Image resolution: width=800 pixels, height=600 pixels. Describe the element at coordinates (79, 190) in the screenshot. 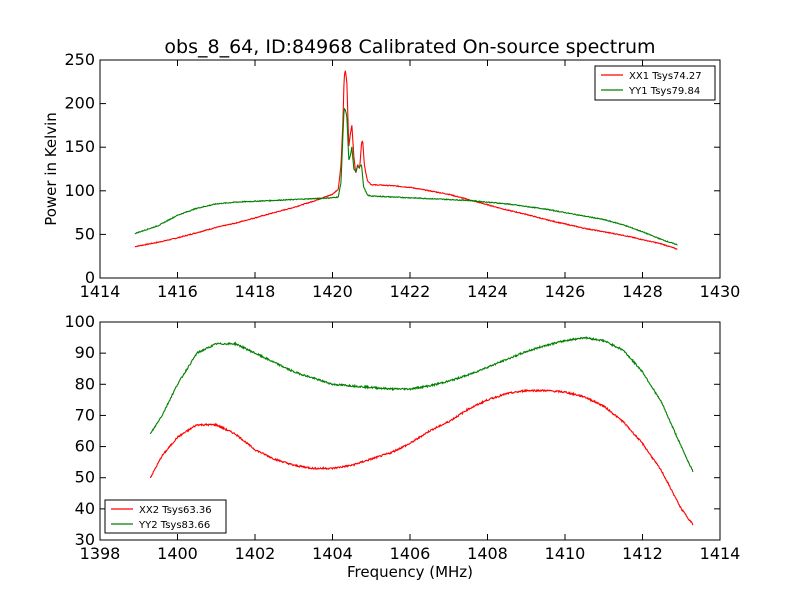

I see `top-y-tick-label: 100` at that location.